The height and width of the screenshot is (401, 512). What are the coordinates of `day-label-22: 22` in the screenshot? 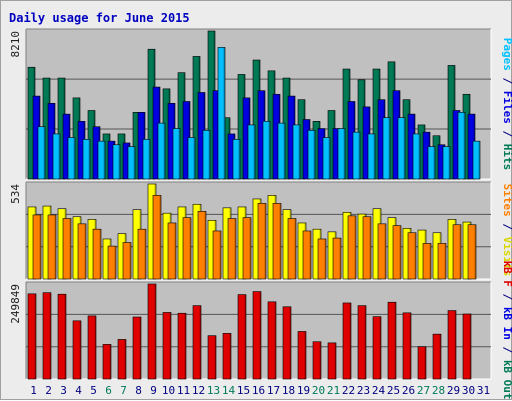 It's located at (348, 390).